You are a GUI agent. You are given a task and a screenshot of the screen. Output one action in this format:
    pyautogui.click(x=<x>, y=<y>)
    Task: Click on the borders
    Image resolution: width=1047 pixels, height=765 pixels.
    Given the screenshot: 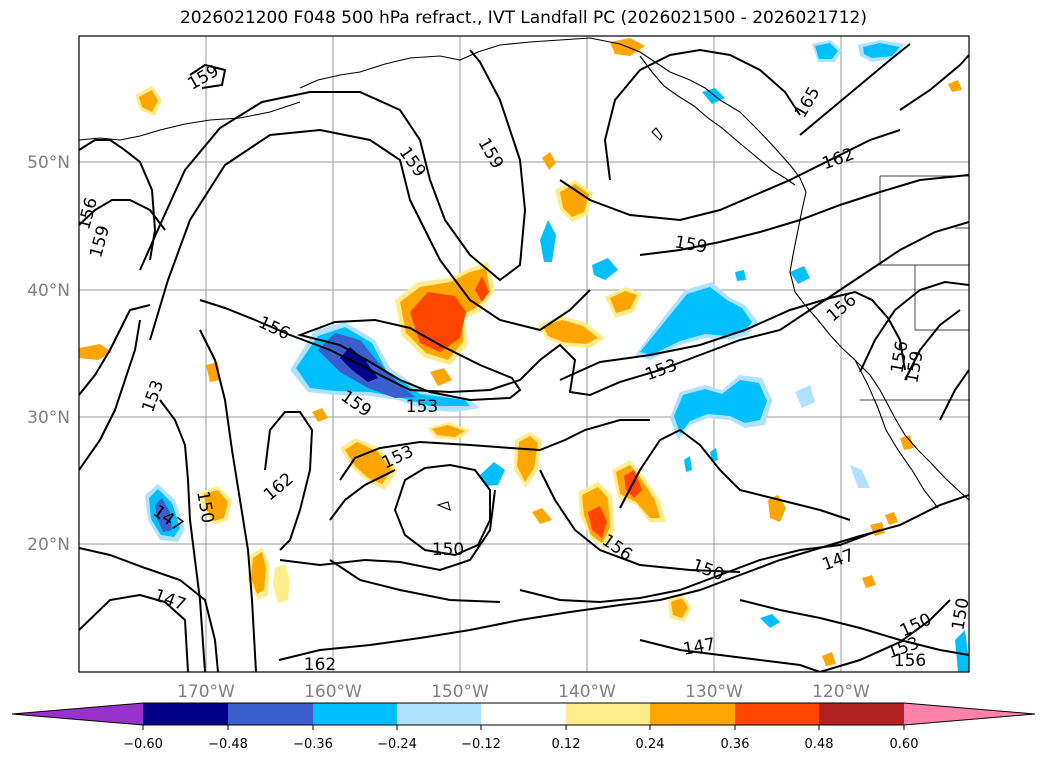 What is the action you would take?
    pyautogui.click(x=914, y=288)
    